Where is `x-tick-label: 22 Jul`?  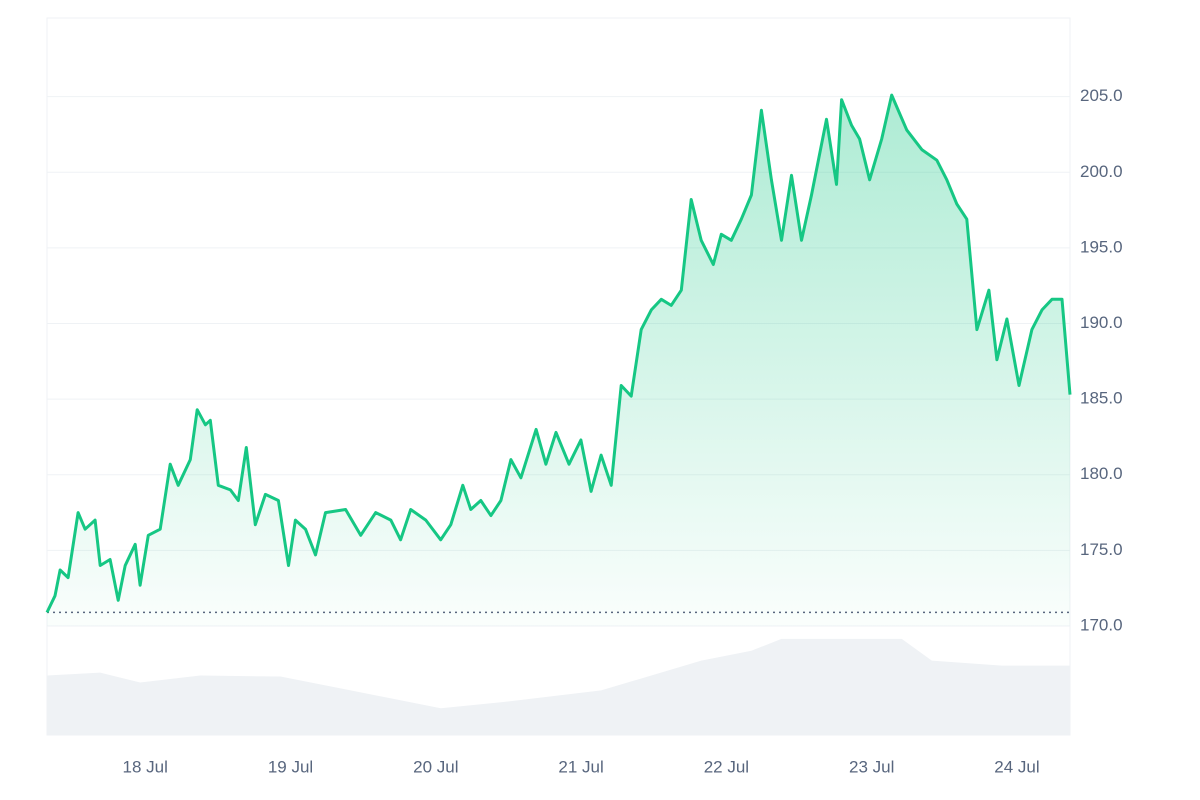 x-tick-label: 22 Jul is located at coordinates (726, 766).